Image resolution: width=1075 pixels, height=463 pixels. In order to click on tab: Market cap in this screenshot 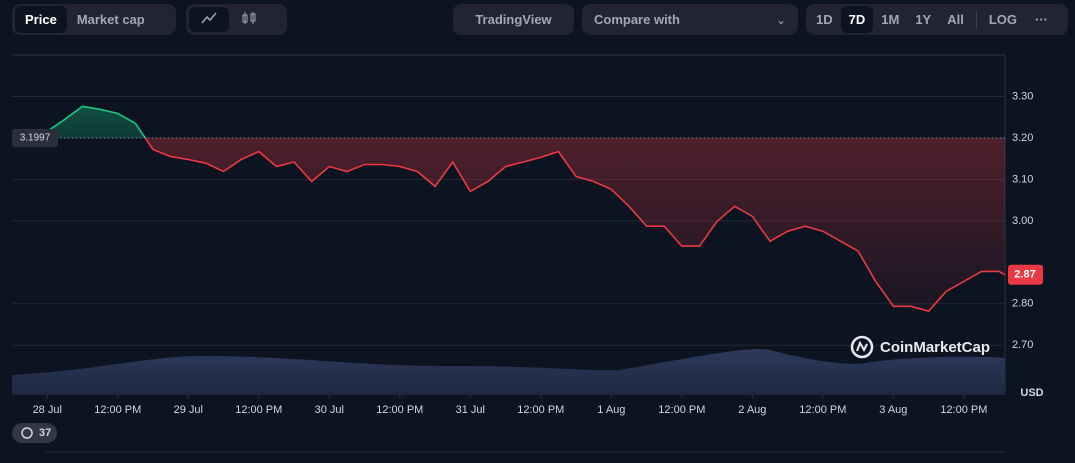, I will do `click(110, 19)`.